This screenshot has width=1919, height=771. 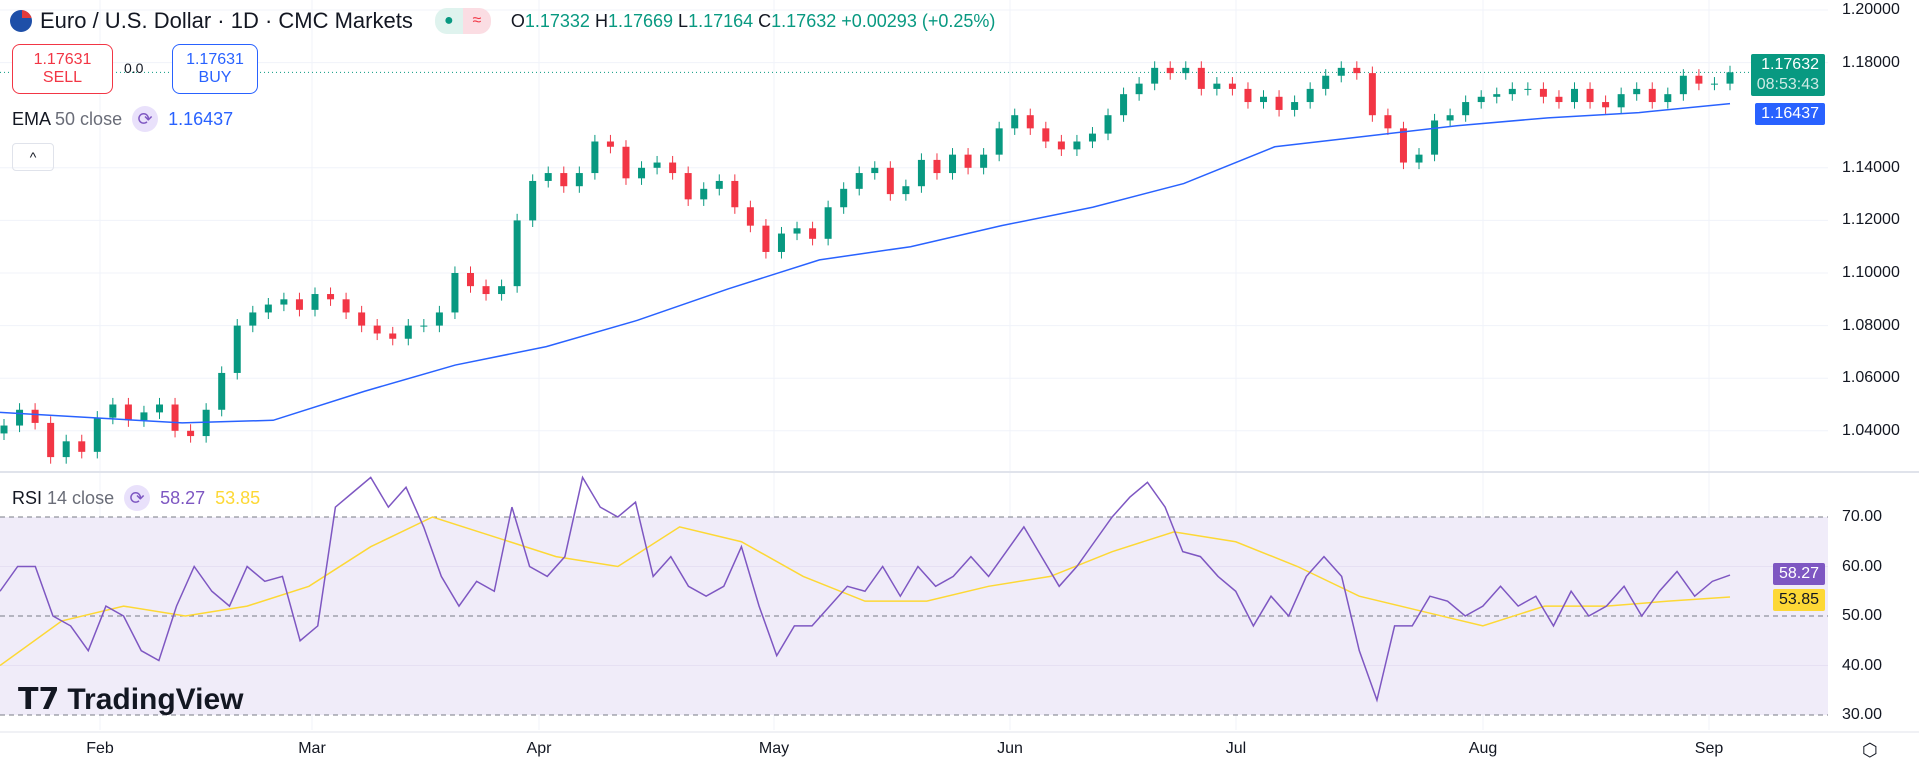 I want to click on price-tick-label: 1.08000, so click(x=1871, y=325).